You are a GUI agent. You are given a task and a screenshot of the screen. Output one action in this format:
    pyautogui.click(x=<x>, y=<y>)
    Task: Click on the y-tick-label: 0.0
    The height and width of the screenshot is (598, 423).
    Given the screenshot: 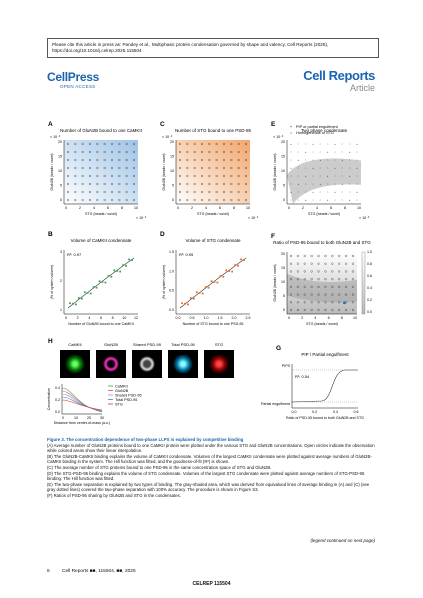 What is the action you would take?
    pyautogui.click(x=171, y=310)
    